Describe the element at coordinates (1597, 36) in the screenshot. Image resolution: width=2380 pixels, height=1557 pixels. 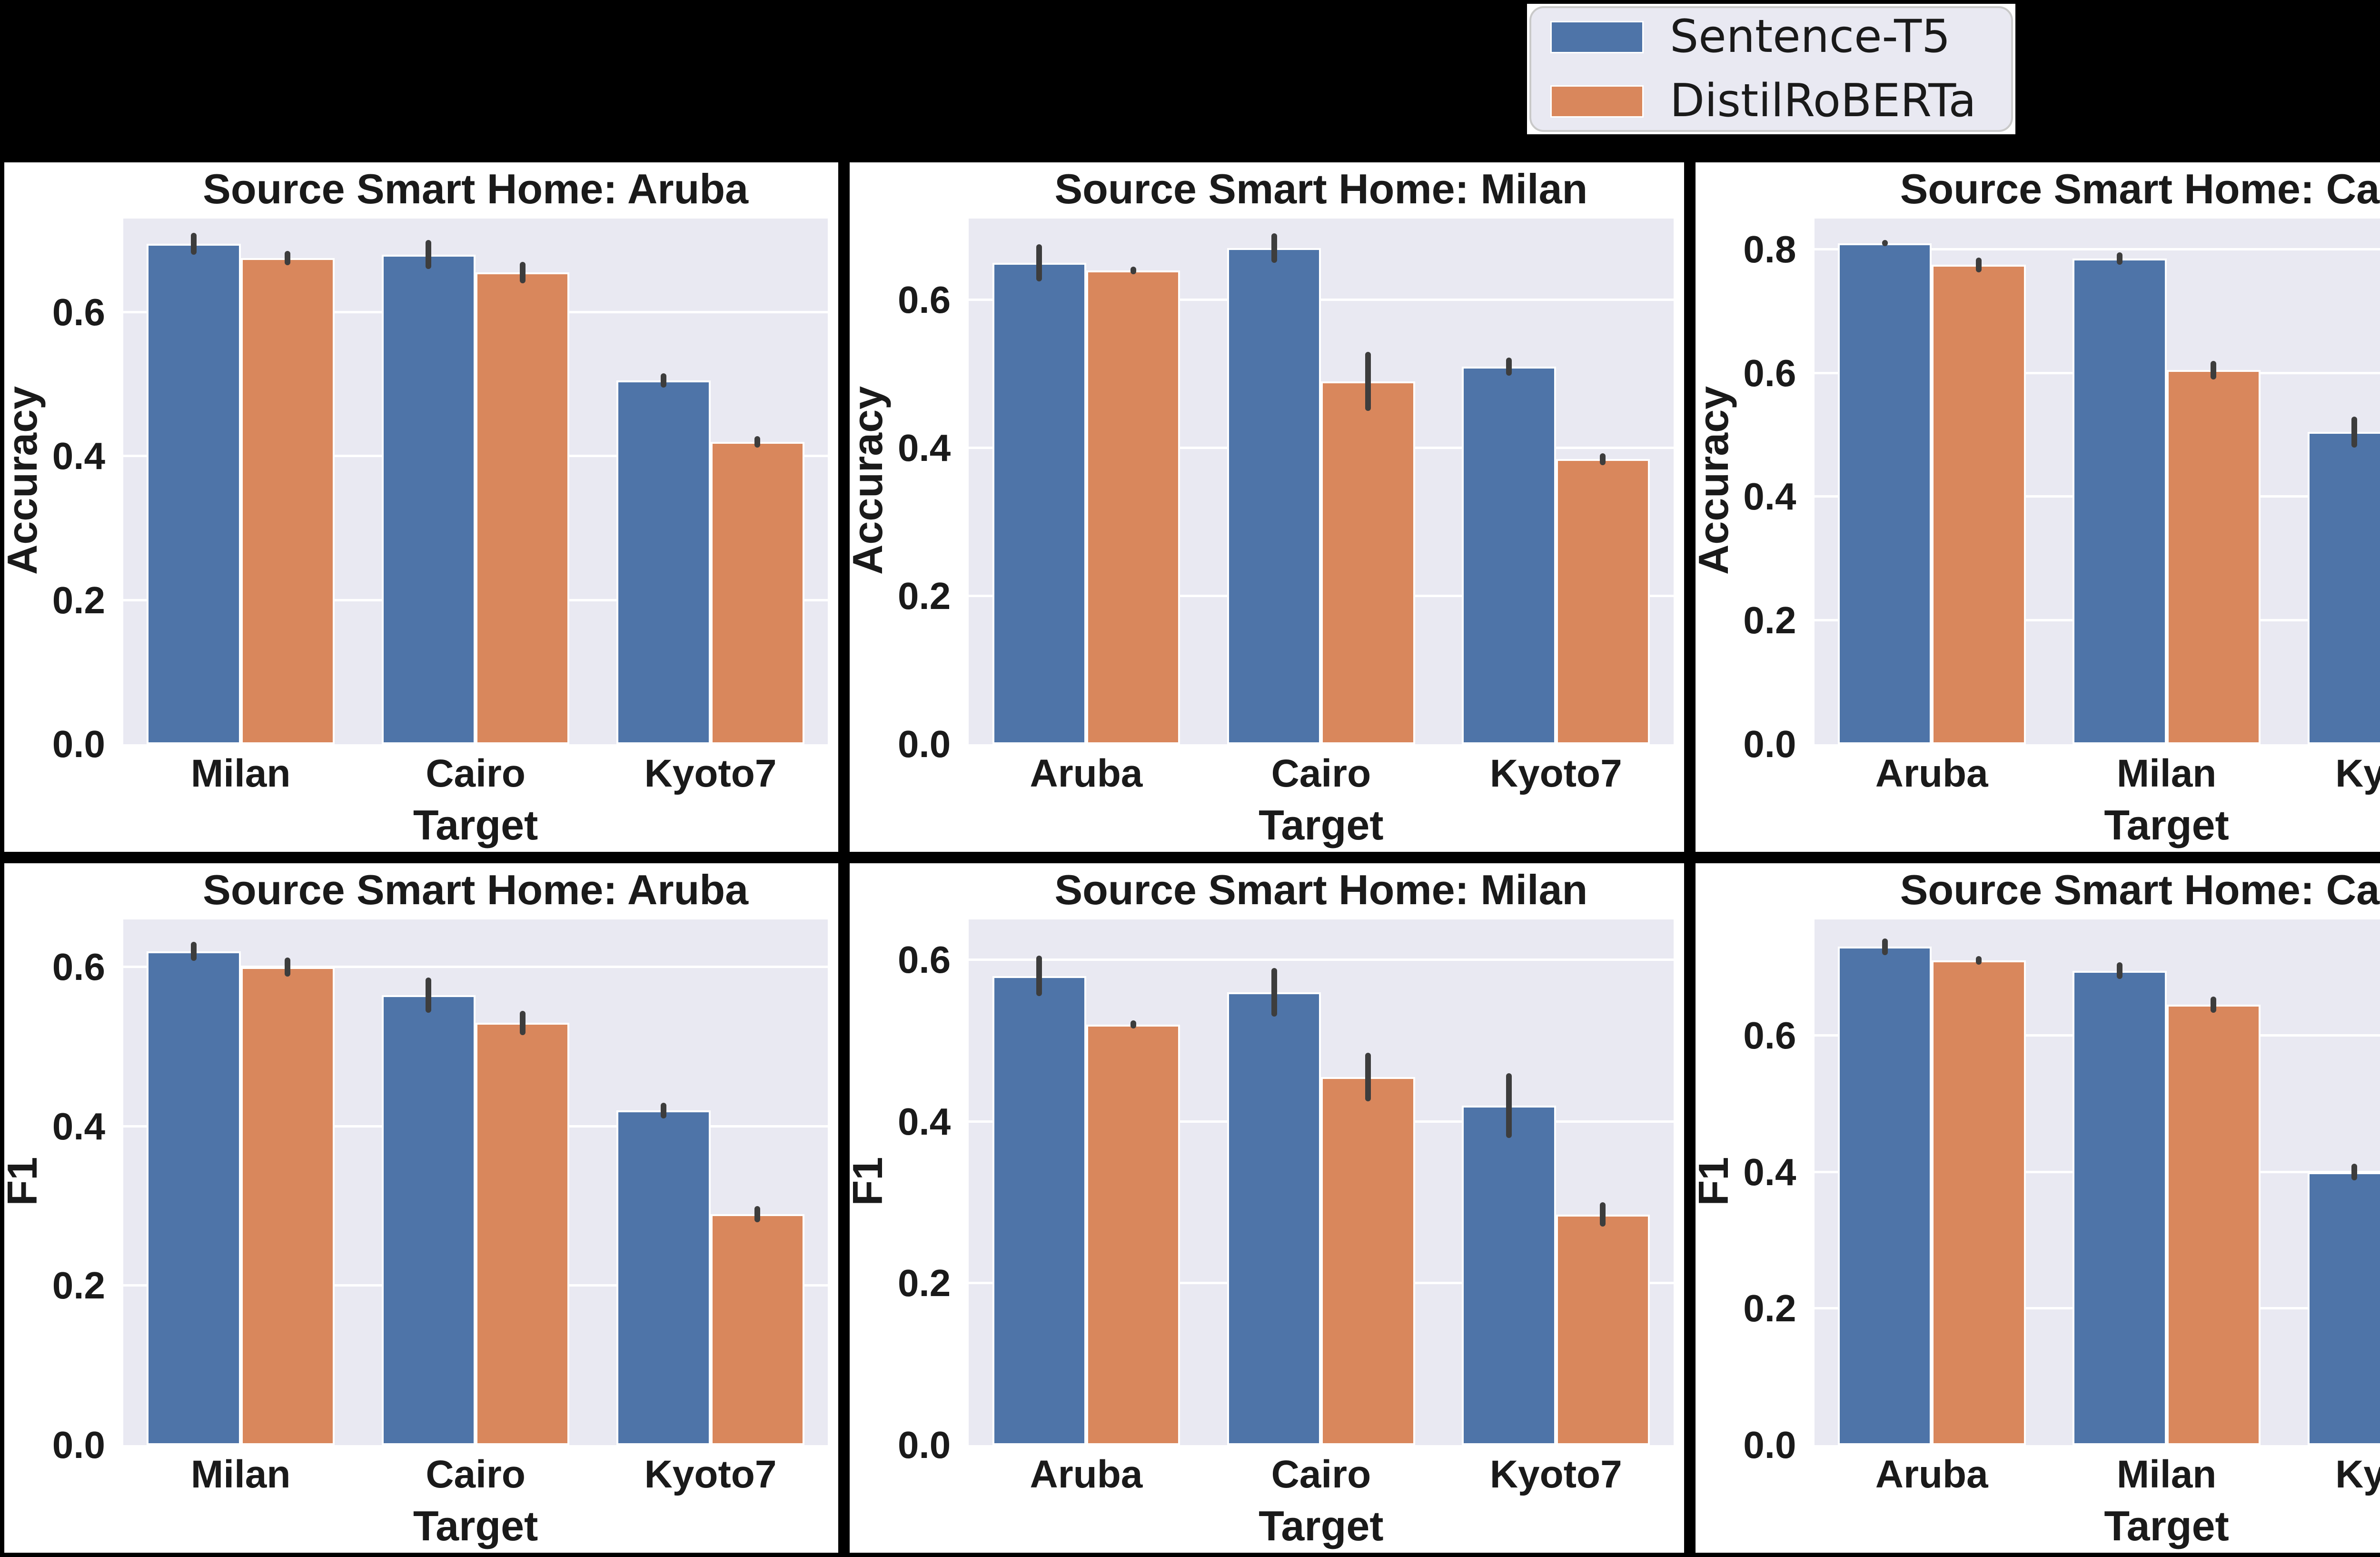
I see `legend-swatch-blue` at that location.